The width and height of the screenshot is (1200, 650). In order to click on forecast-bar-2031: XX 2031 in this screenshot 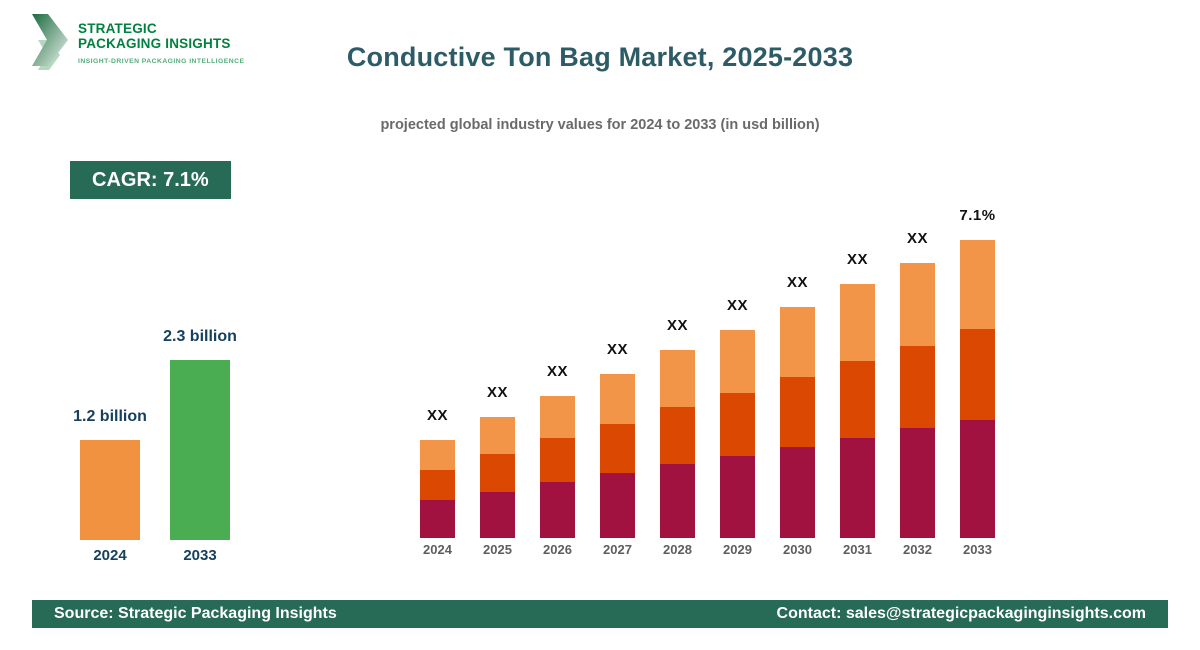, I will do `click(857, 404)`.